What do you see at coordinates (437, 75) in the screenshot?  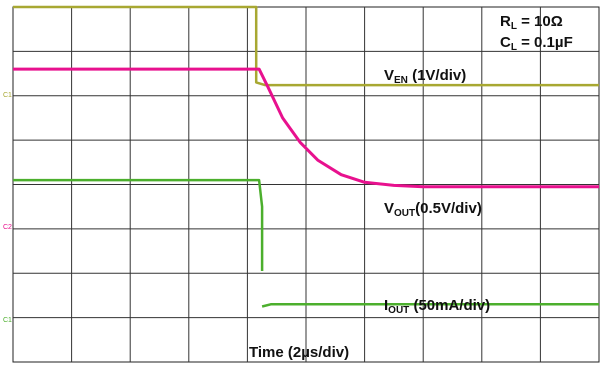 I see `ven-label-scale: (1V/div)` at bounding box center [437, 75].